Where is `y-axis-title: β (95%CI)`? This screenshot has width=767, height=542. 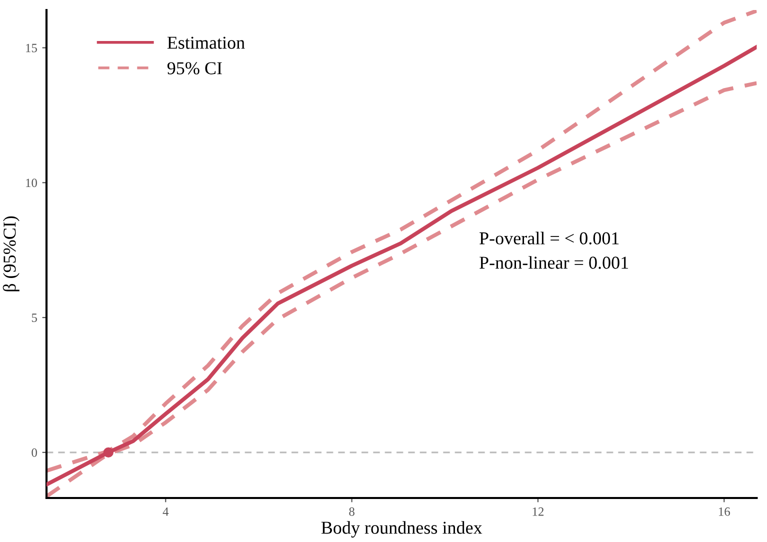
y-axis-title: β (95%CI) is located at coordinates (11, 254).